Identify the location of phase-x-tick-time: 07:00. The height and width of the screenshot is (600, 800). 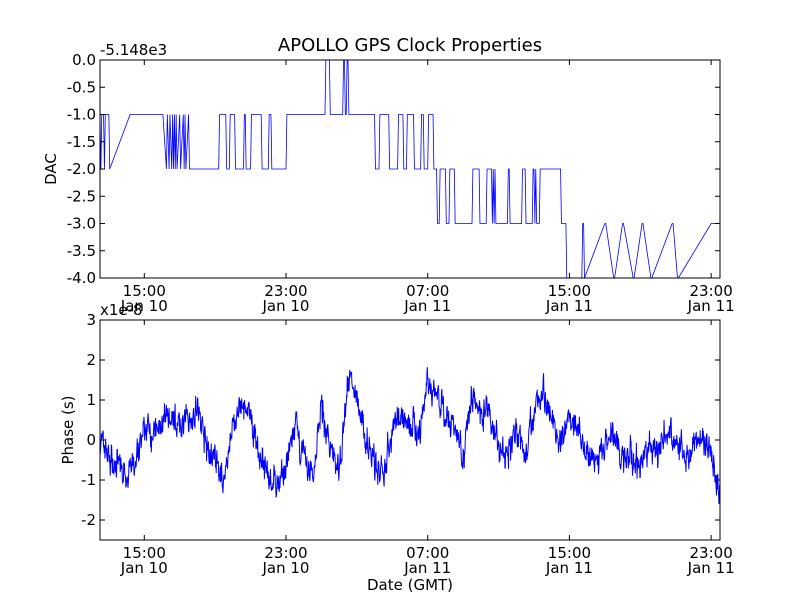
(427, 553).